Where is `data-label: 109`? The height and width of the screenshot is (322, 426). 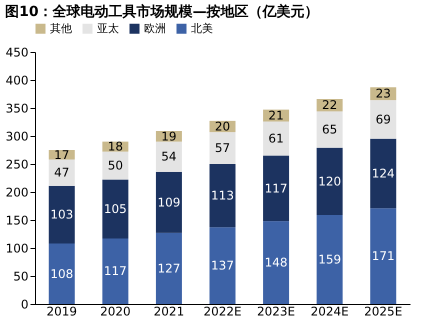 data-label: 109 is located at coordinates (168, 202).